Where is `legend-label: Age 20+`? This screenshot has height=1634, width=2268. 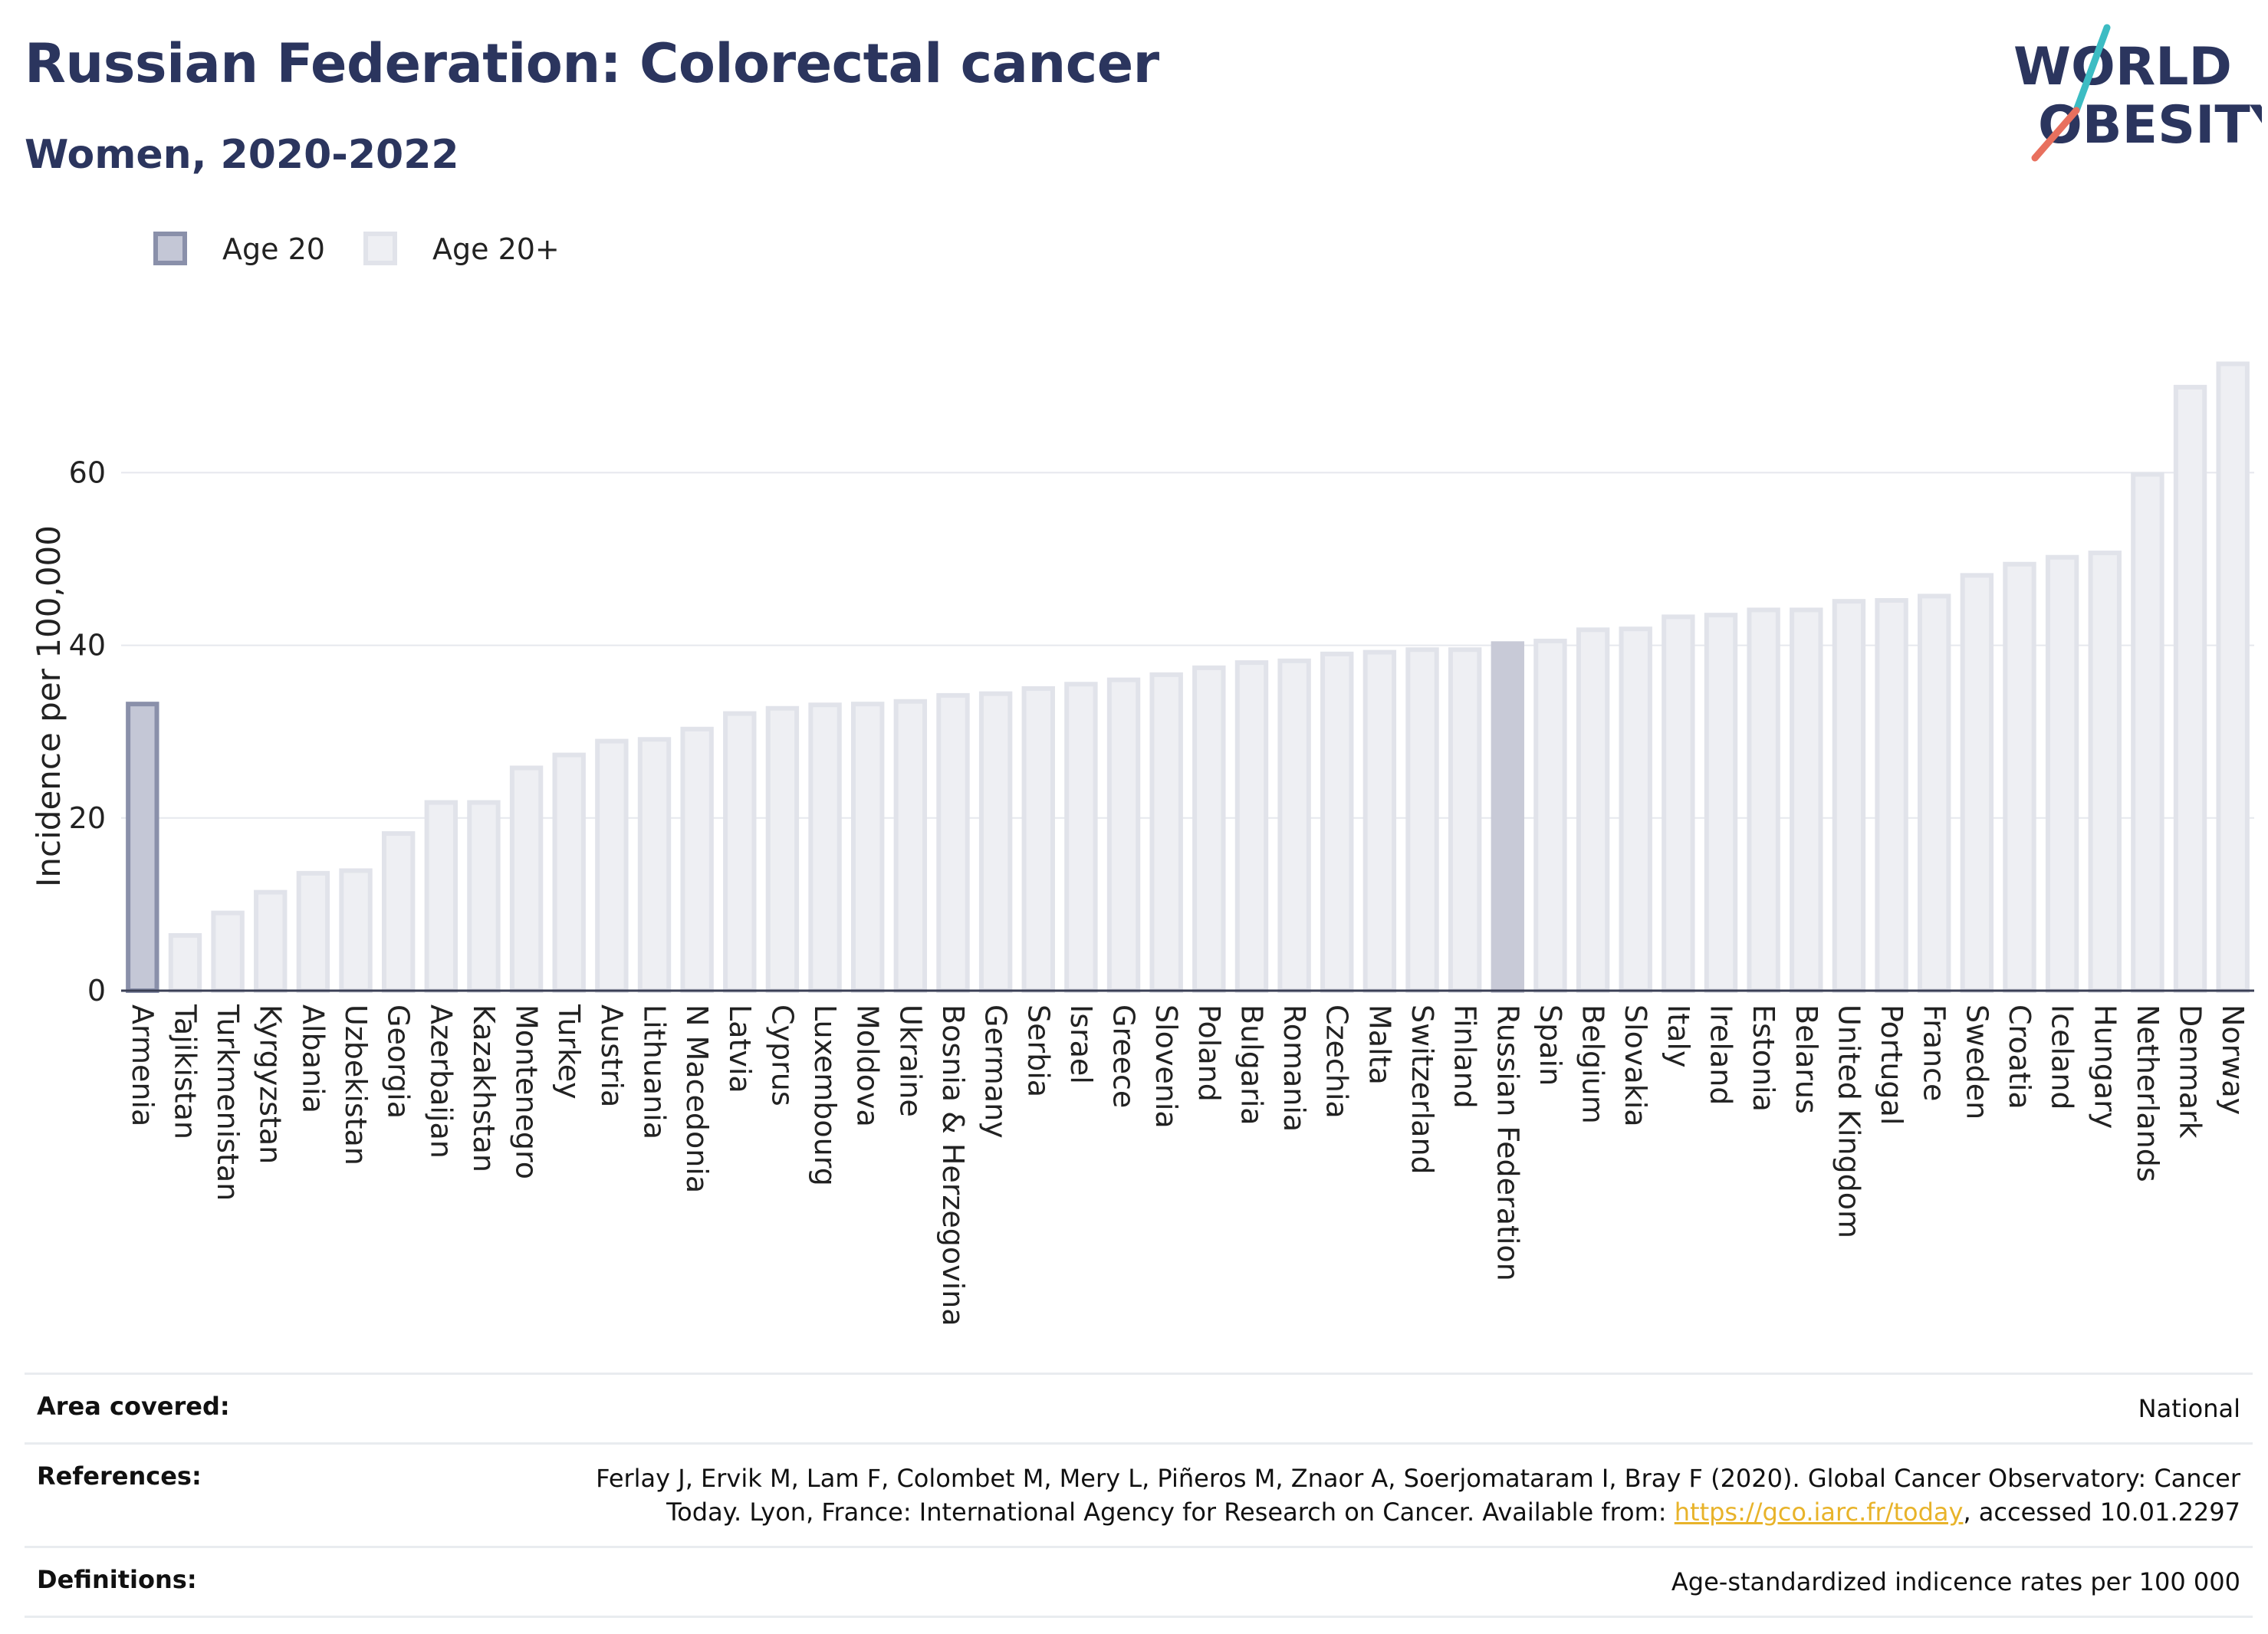
legend-label: Age 20+ is located at coordinates (496, 249).